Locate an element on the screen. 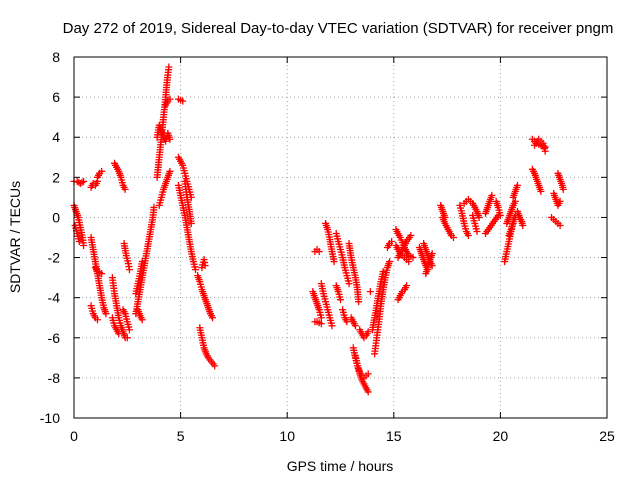  y-tick-label: -10 is located at coordinates (50, 418).